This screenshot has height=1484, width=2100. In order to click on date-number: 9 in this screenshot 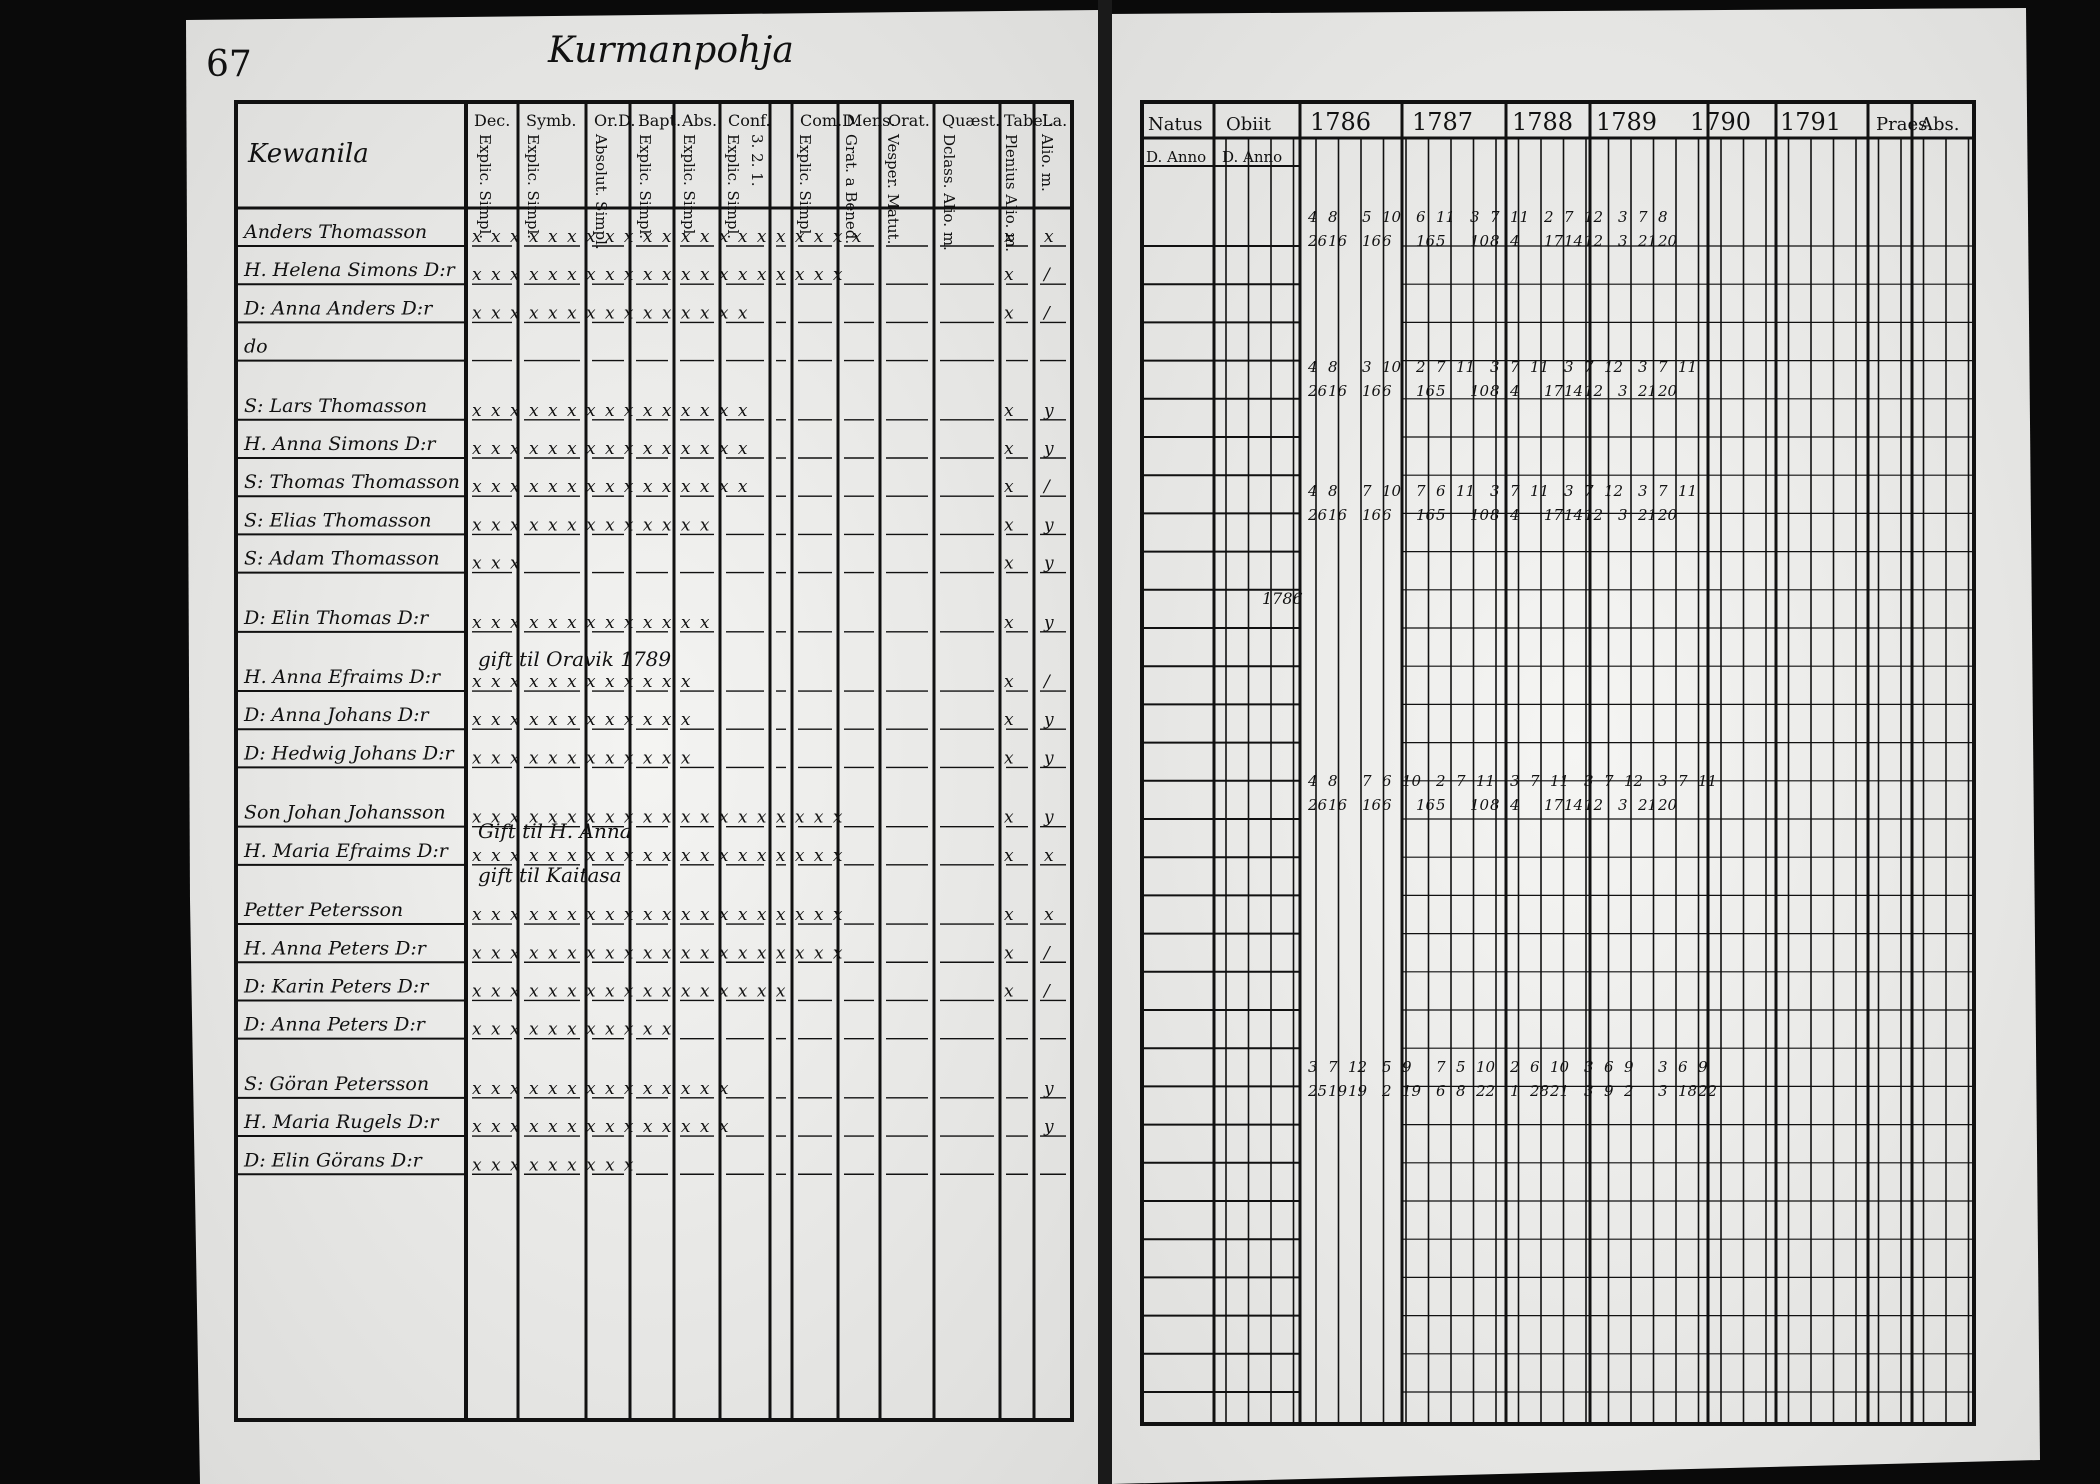, I will do `click(1407, 1067)`.